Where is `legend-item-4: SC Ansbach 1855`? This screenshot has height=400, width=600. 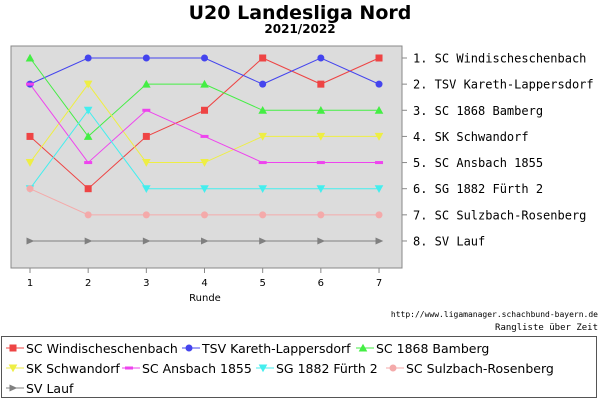
legend-item-4: SC Ansbach 1855 is located at coordinates (187, 368).